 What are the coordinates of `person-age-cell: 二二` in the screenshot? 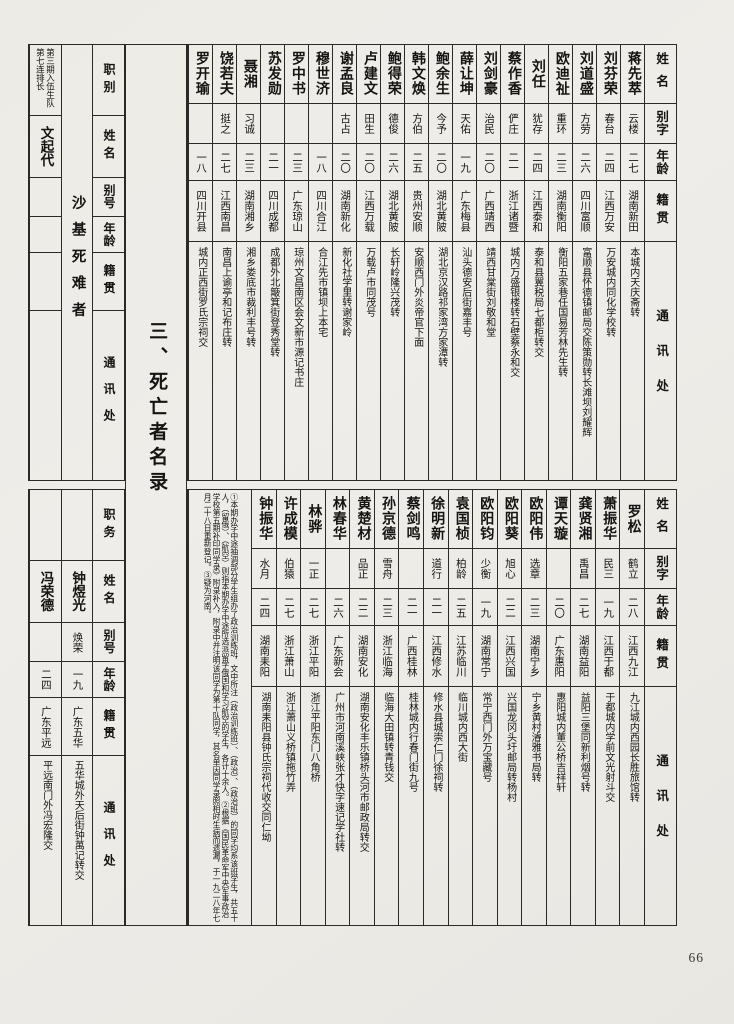 It's located at (362, 607).